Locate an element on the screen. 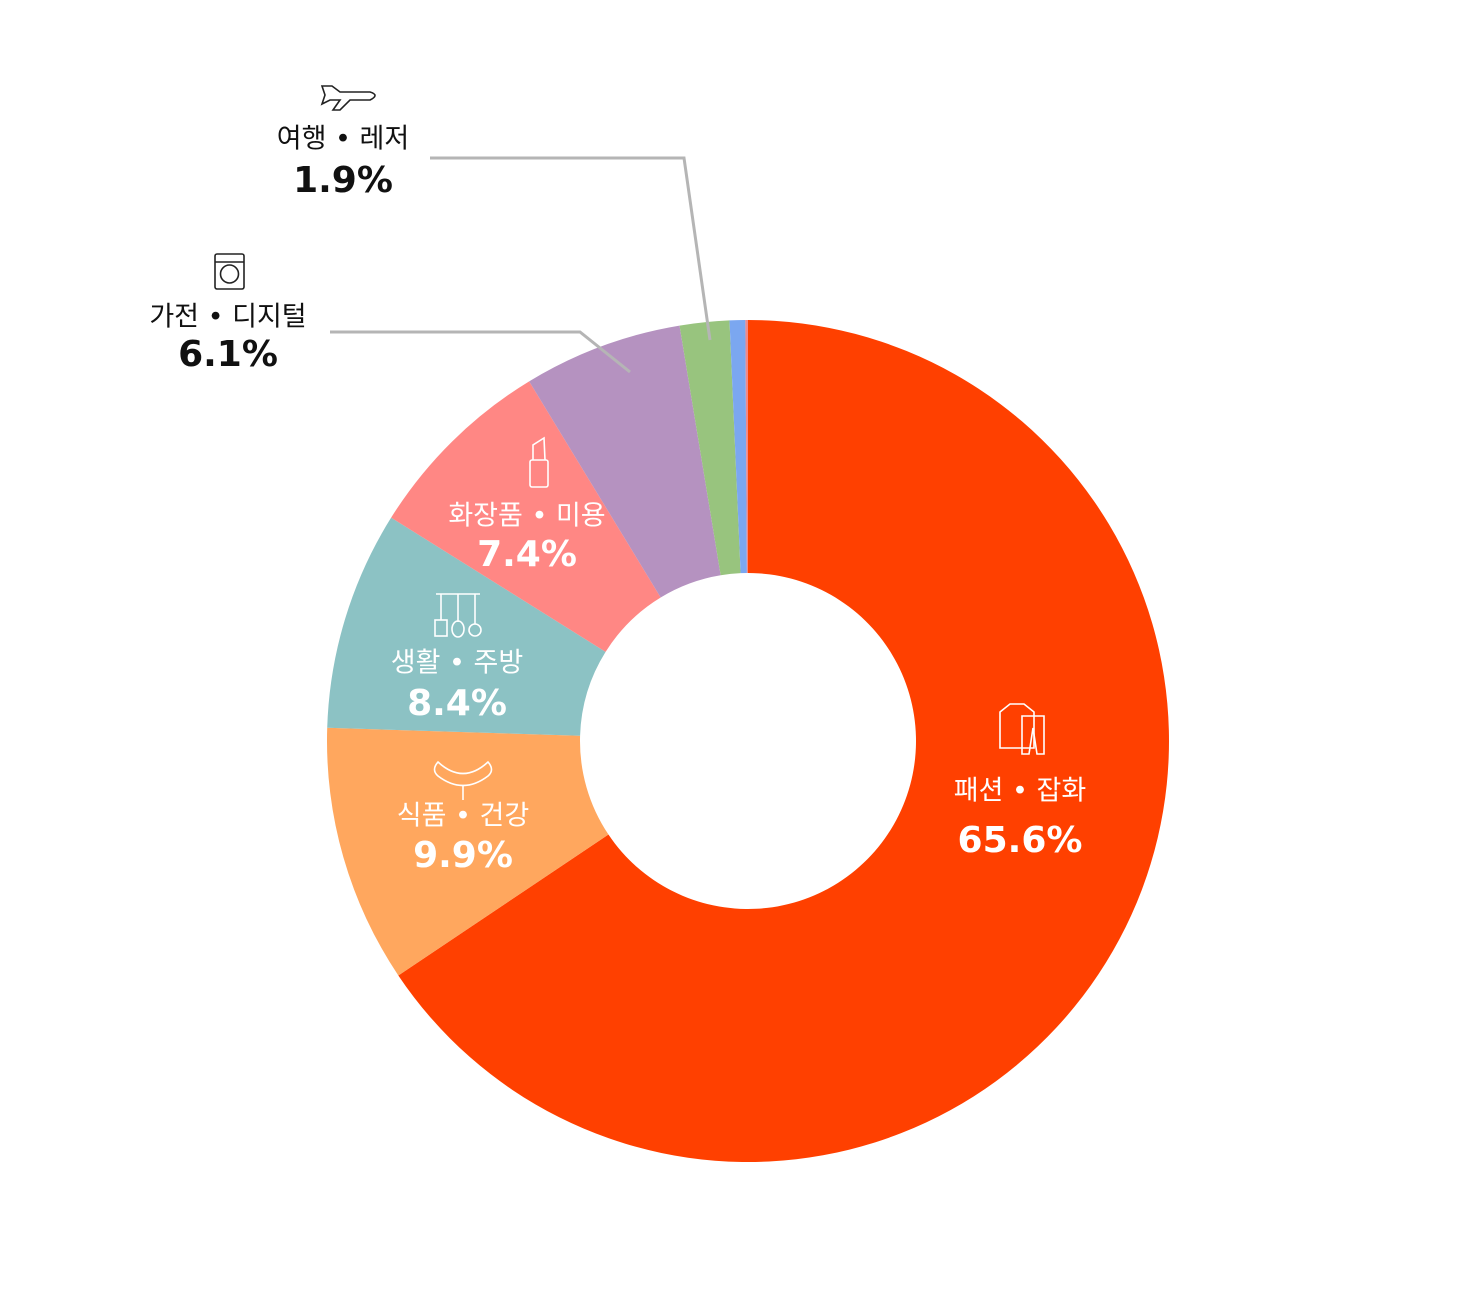 The height and width of the screenshot is (1290, 1467). icon-clothes is located at coordinates (1022, 729).